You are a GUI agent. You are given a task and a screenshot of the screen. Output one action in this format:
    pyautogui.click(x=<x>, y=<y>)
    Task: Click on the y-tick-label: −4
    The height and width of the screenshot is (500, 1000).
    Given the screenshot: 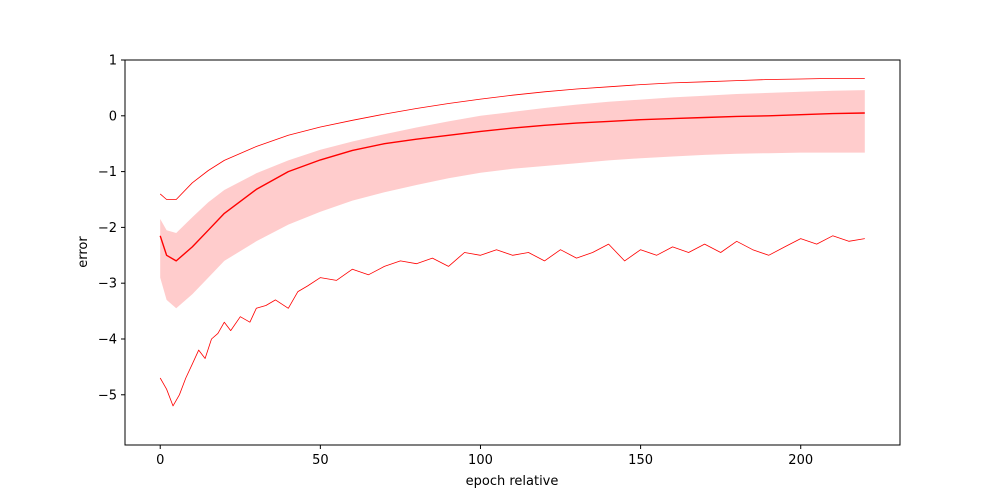 What is the action you would take?
    pyautogui.click(x=107, y=339)
    